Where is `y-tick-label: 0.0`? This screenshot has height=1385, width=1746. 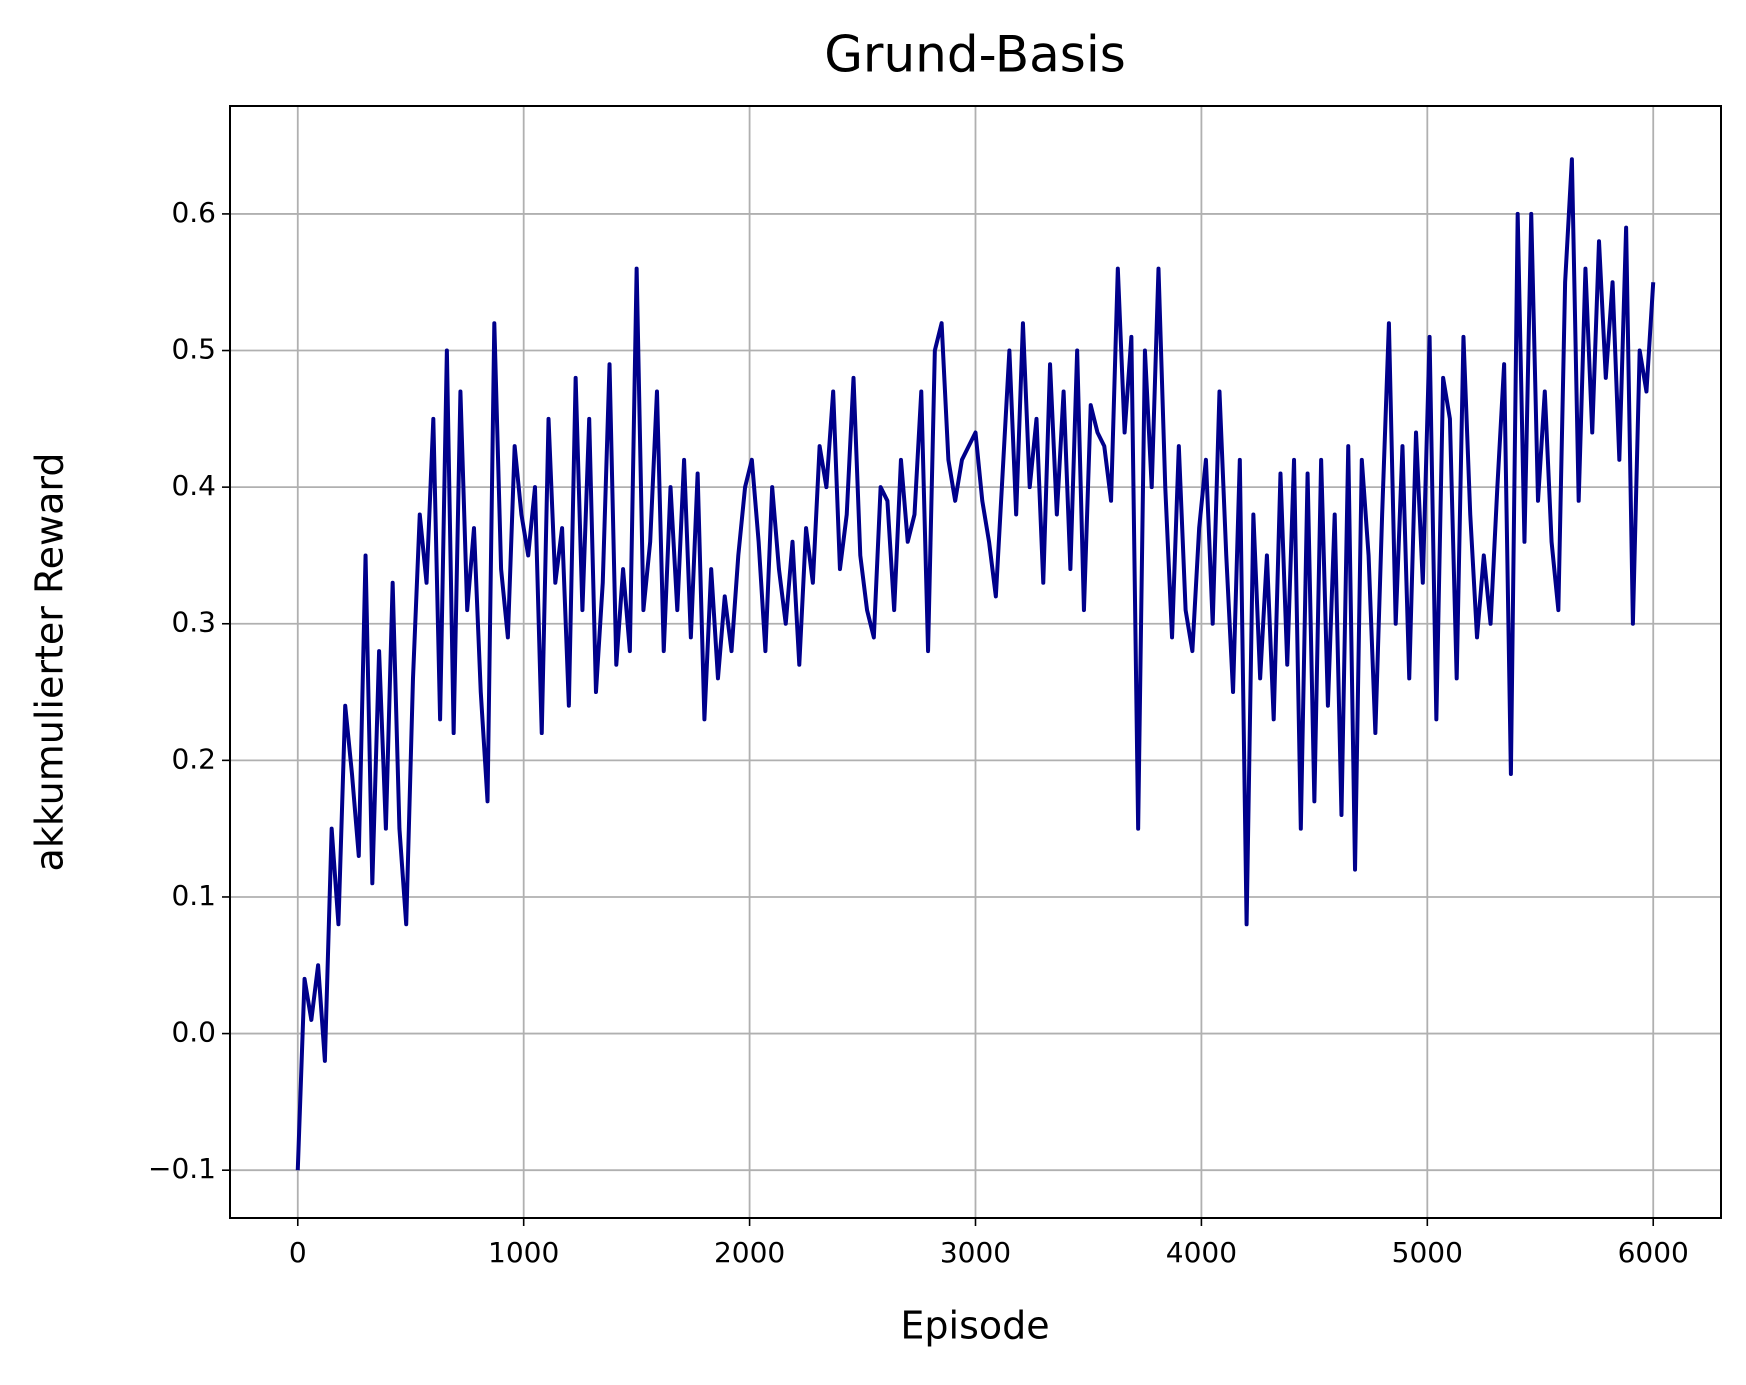 y-tick-label: 0.0 is located at coordinates (193, 1032).